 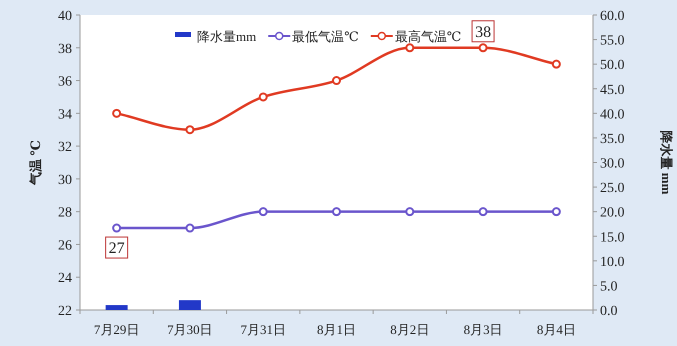 I want to click on y-tick-label: 30, so click(x=65, y=180).